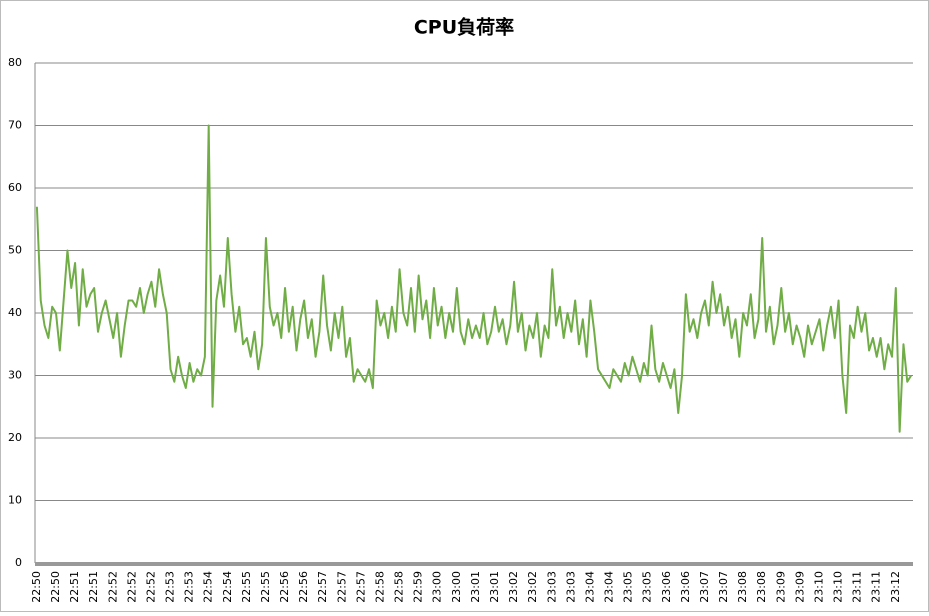 The width and height of the screenshot is (929, 616). Describe the element at coordinates (15, 62) in the screenshot. I see `y-tick-label: 80` at that location.